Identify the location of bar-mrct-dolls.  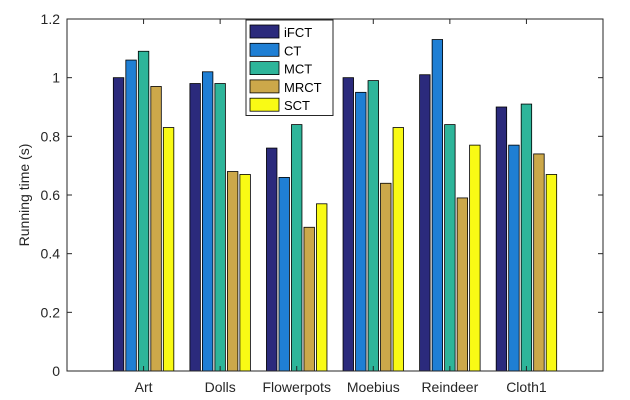
(232, 271).